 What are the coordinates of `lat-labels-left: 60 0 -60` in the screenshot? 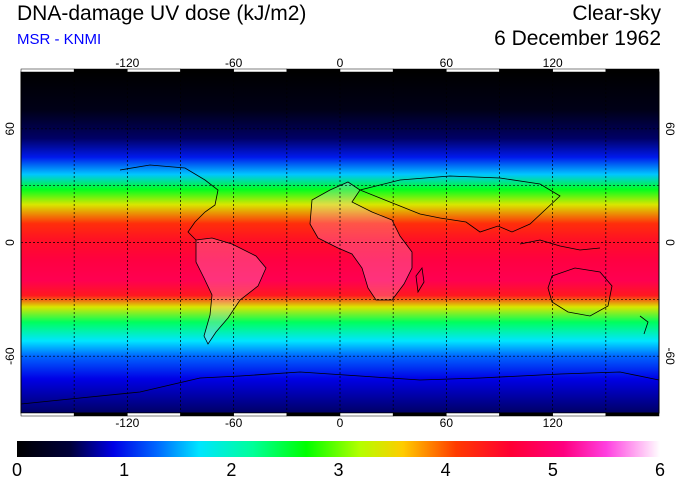 It's located at (10, 243).